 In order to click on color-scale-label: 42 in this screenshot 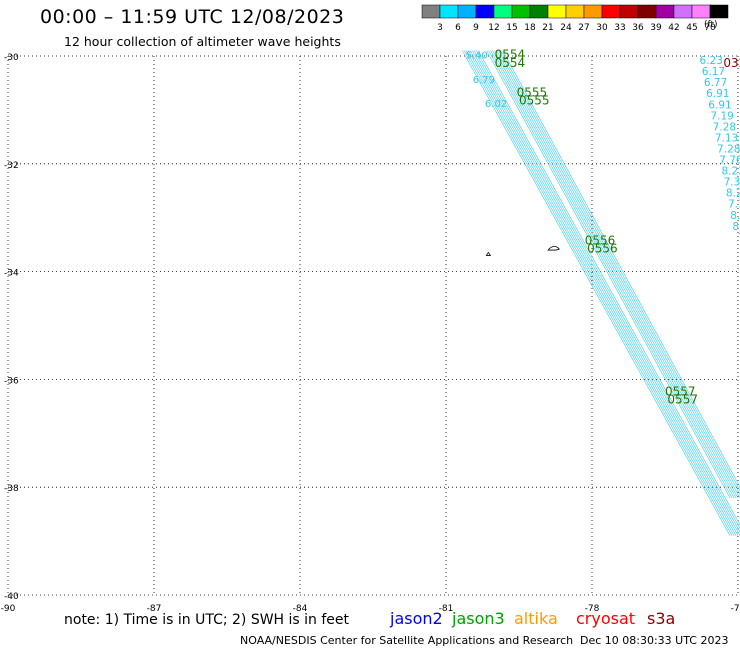, I will do `click(673, 28)`.